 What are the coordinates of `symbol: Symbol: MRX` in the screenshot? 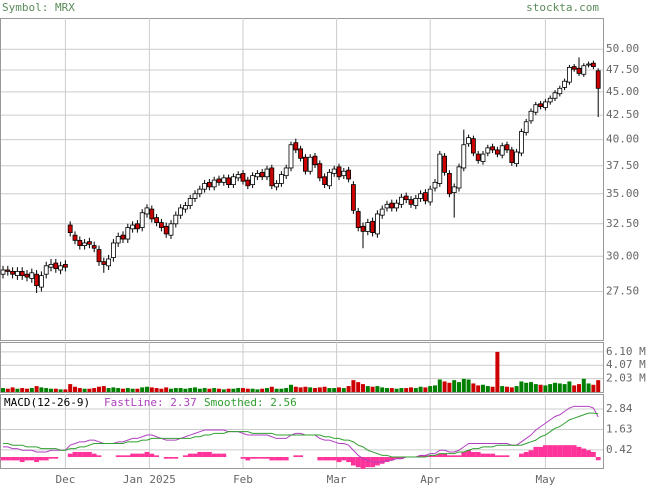 It's located at (38, 7).